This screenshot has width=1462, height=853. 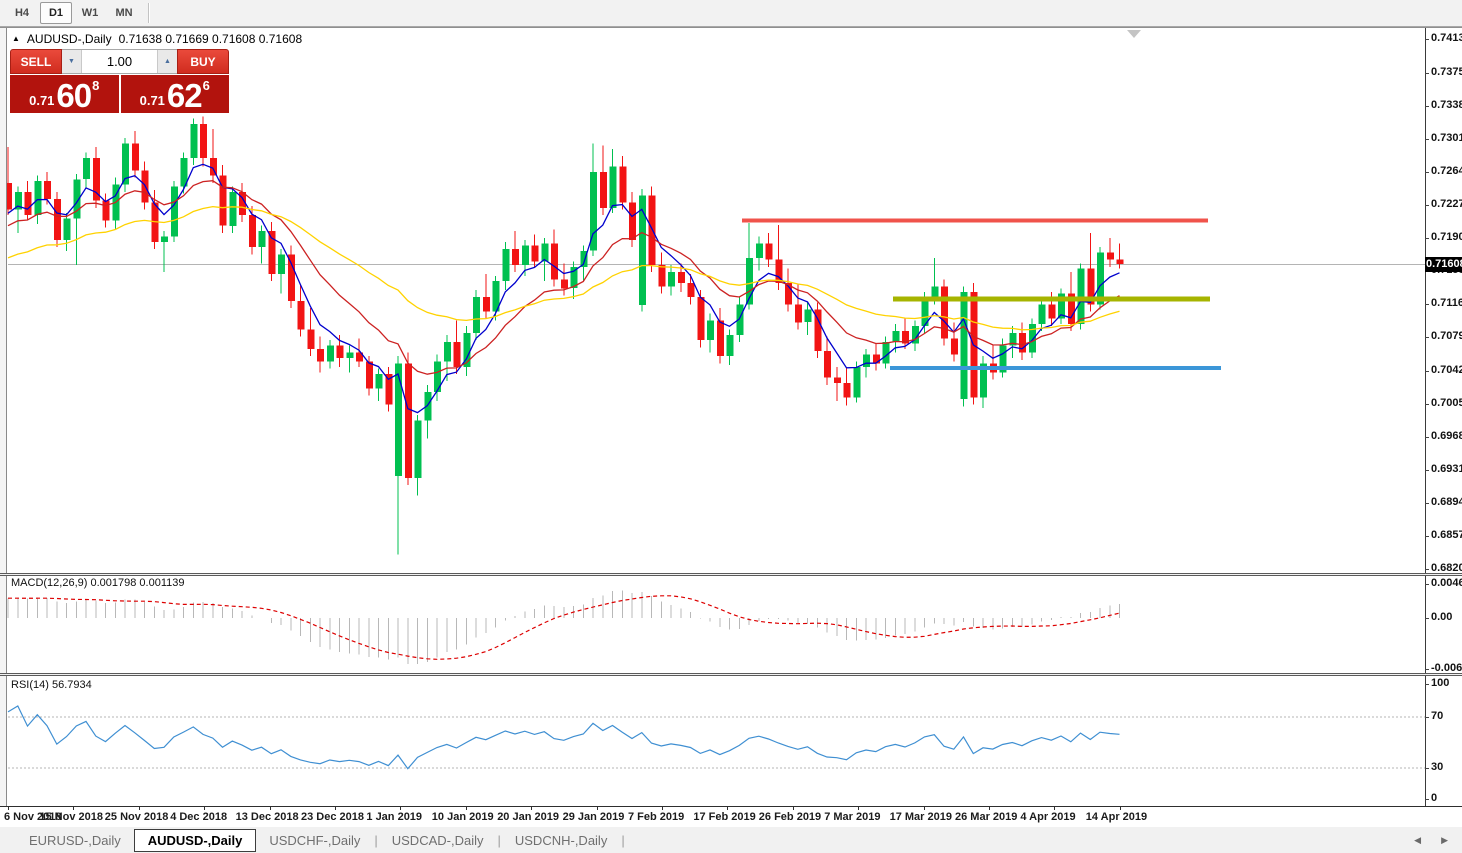 I want to click on chart-shift-marker-icon, so click(x=1134, y=34).